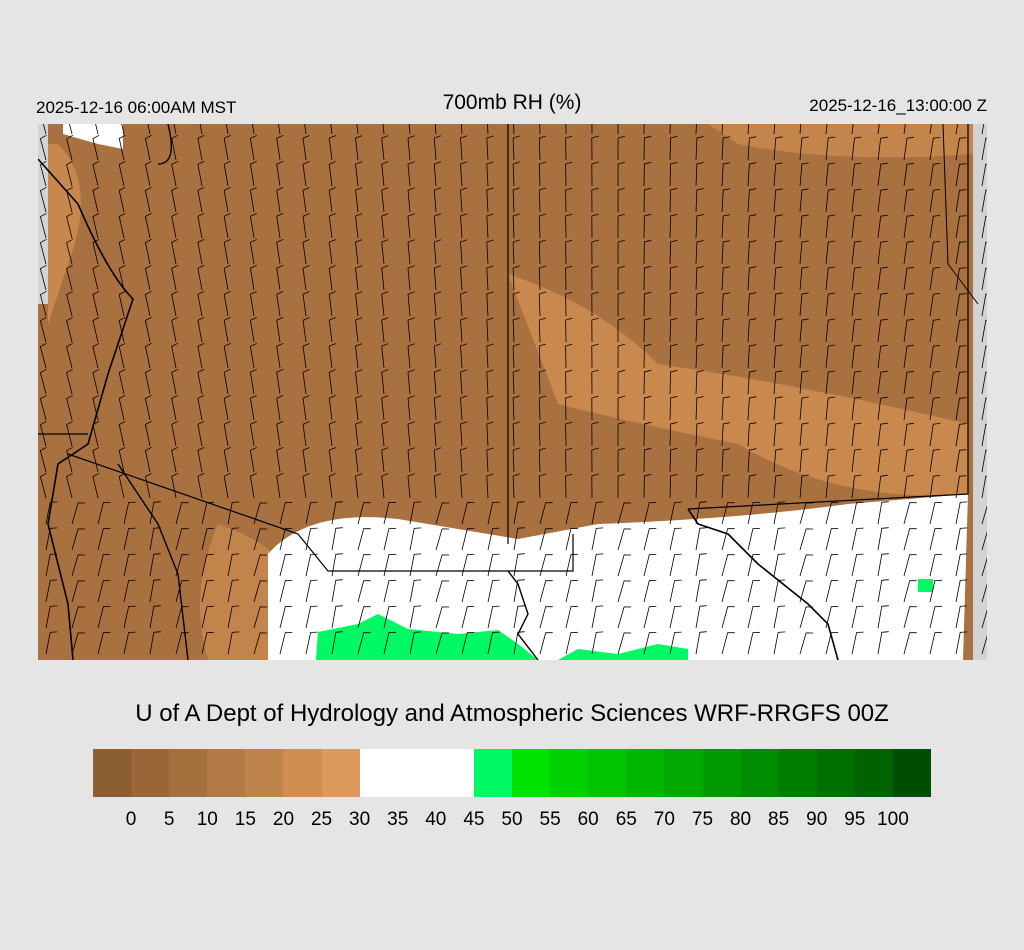 This screenshot has height=950, width=1024. What do you see at coordinates (779, 819) in the screenshot?
I see `colorbar-label: 85` at bounding box center [779, 819].